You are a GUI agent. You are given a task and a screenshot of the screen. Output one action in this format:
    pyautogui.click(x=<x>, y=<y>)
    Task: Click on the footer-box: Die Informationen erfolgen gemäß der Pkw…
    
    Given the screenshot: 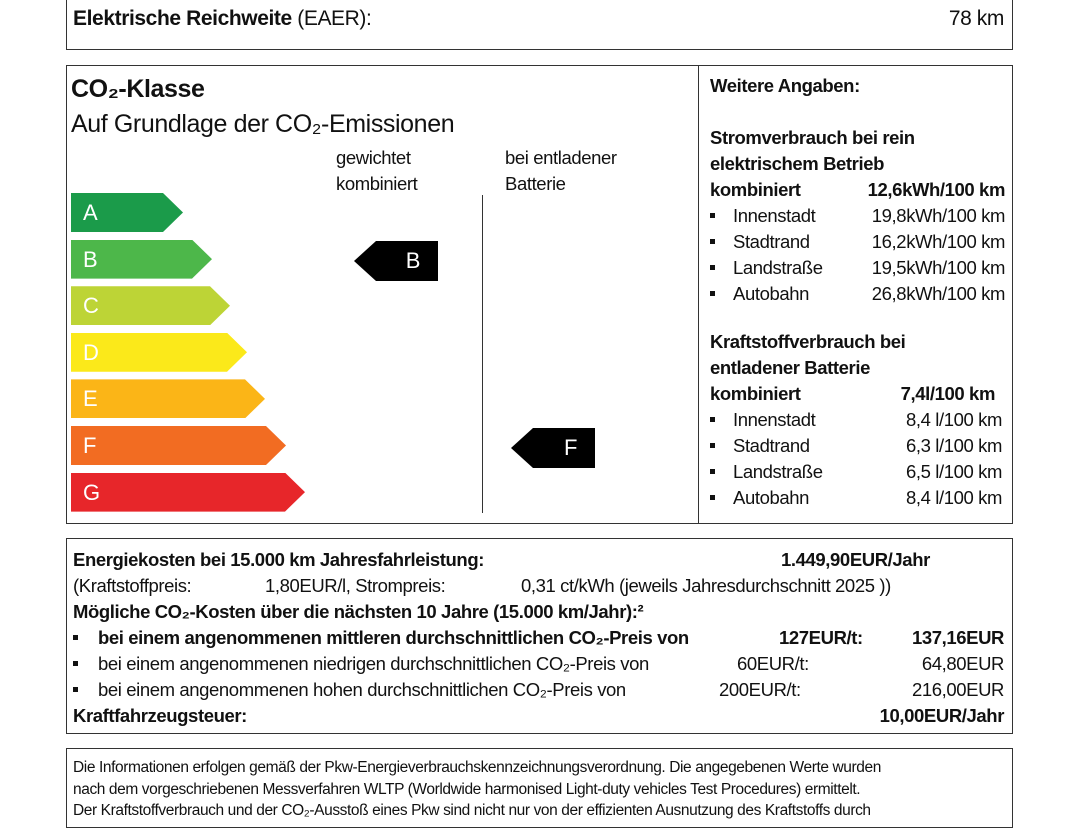 What is the action you would take?
    pyautogui.click(x=539, y=788)
    